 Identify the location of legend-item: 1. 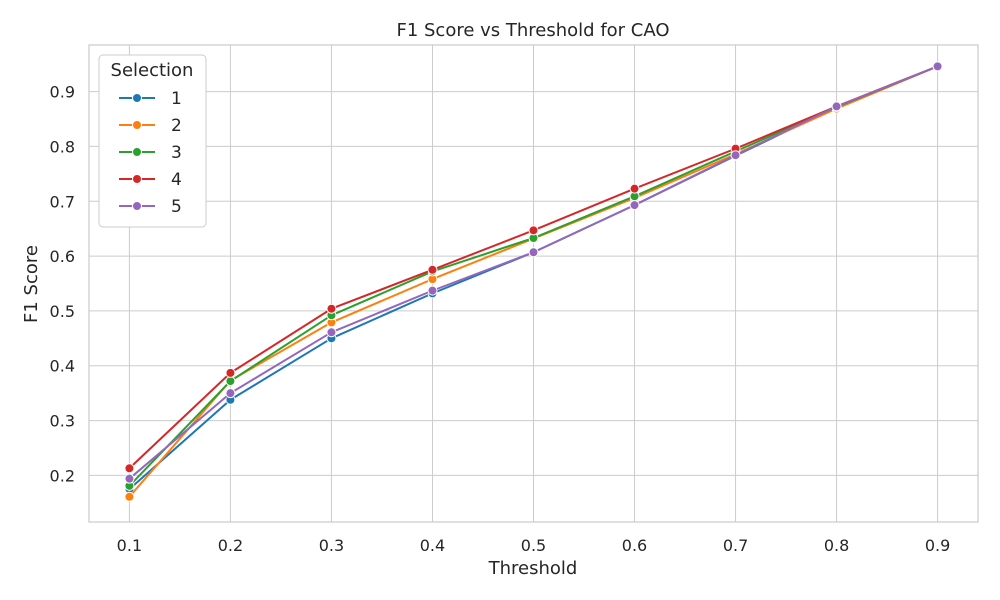
(150, 99).